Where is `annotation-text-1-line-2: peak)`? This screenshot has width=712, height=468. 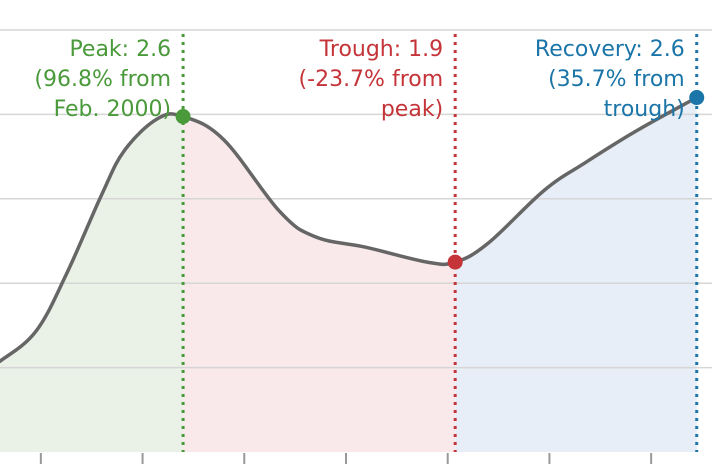 annotation-text-1-line-2: peak) is located at coordinates (412, 109).